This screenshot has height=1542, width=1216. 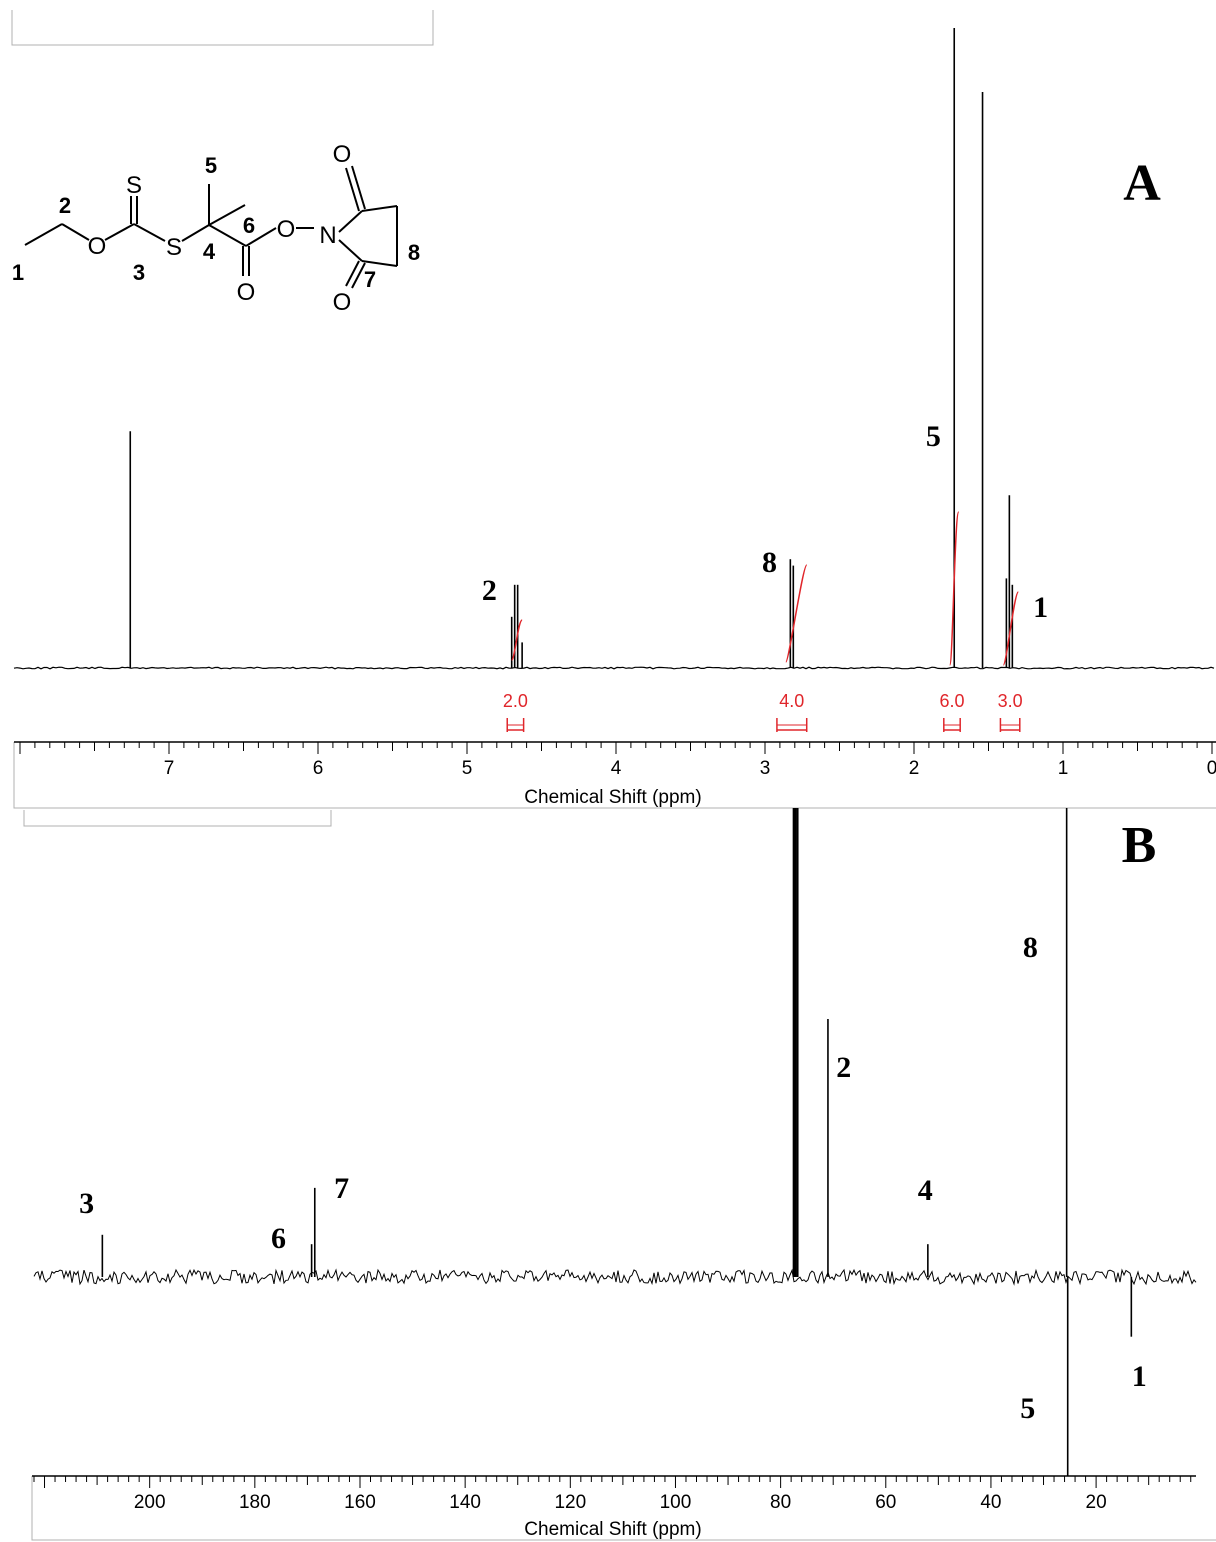 What do you see at coordinates (255, 1502) in the screenshot?
I see `panel-b-tick-label: 180` at bounding box center [255, 1502].